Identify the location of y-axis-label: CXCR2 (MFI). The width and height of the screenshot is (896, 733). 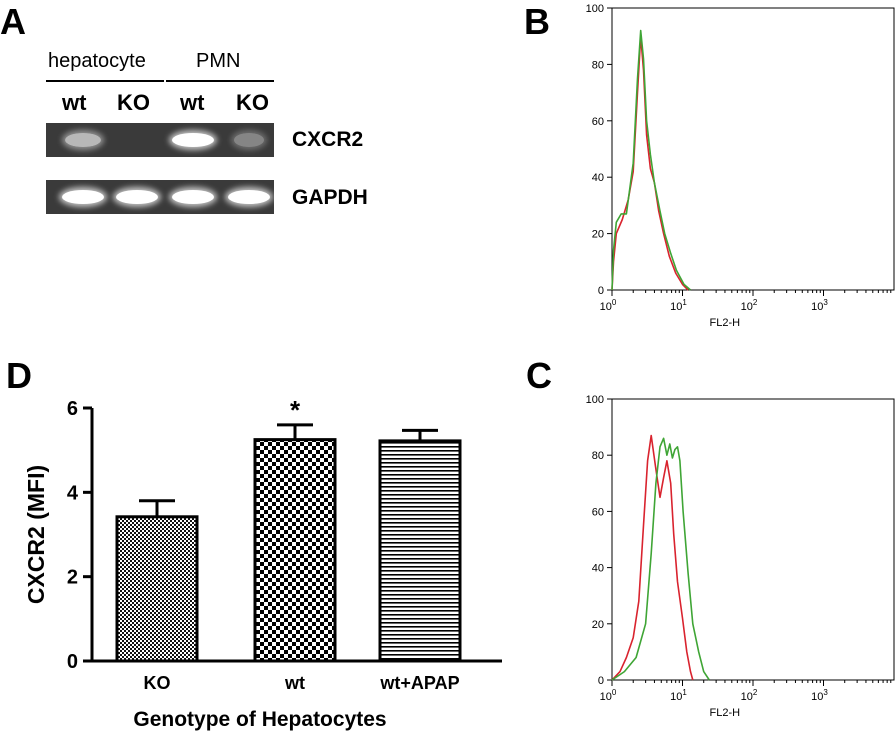
(36, 534).